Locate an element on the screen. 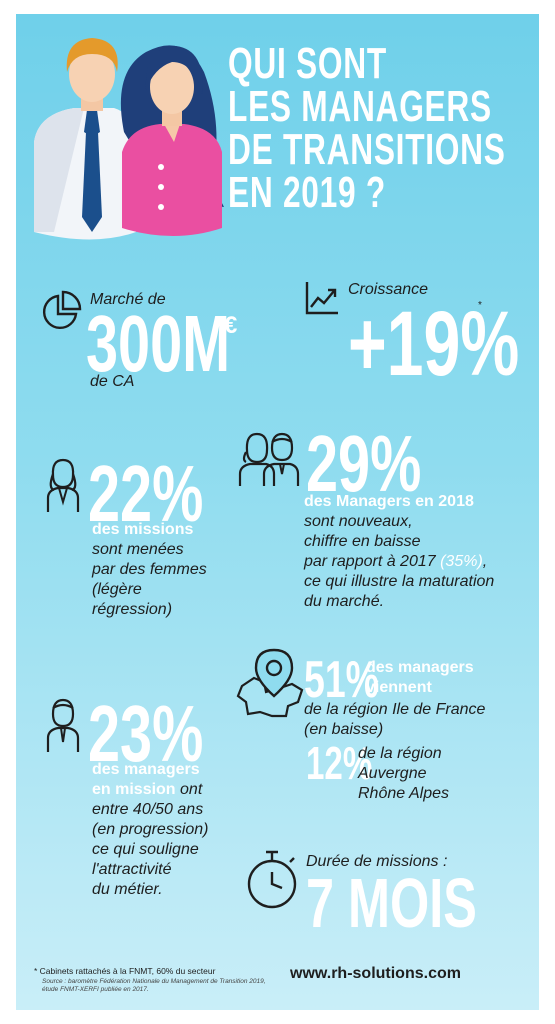 Image resolution: width=555 pixels, height=1024 pixels. nouveaux-line2: sont nouveaux, is located at coordinates (358, 521).